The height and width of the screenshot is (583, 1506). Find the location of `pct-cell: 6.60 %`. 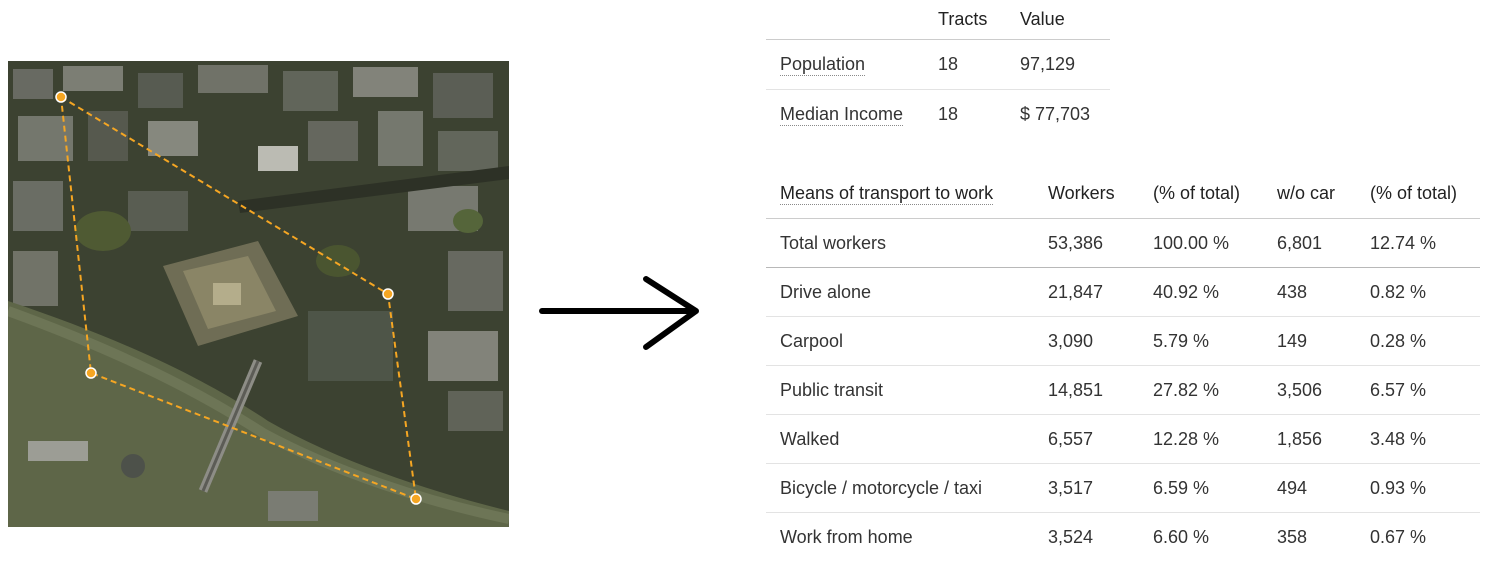

pct-cell: 6.60 % is located at coordinates (1181, 536).